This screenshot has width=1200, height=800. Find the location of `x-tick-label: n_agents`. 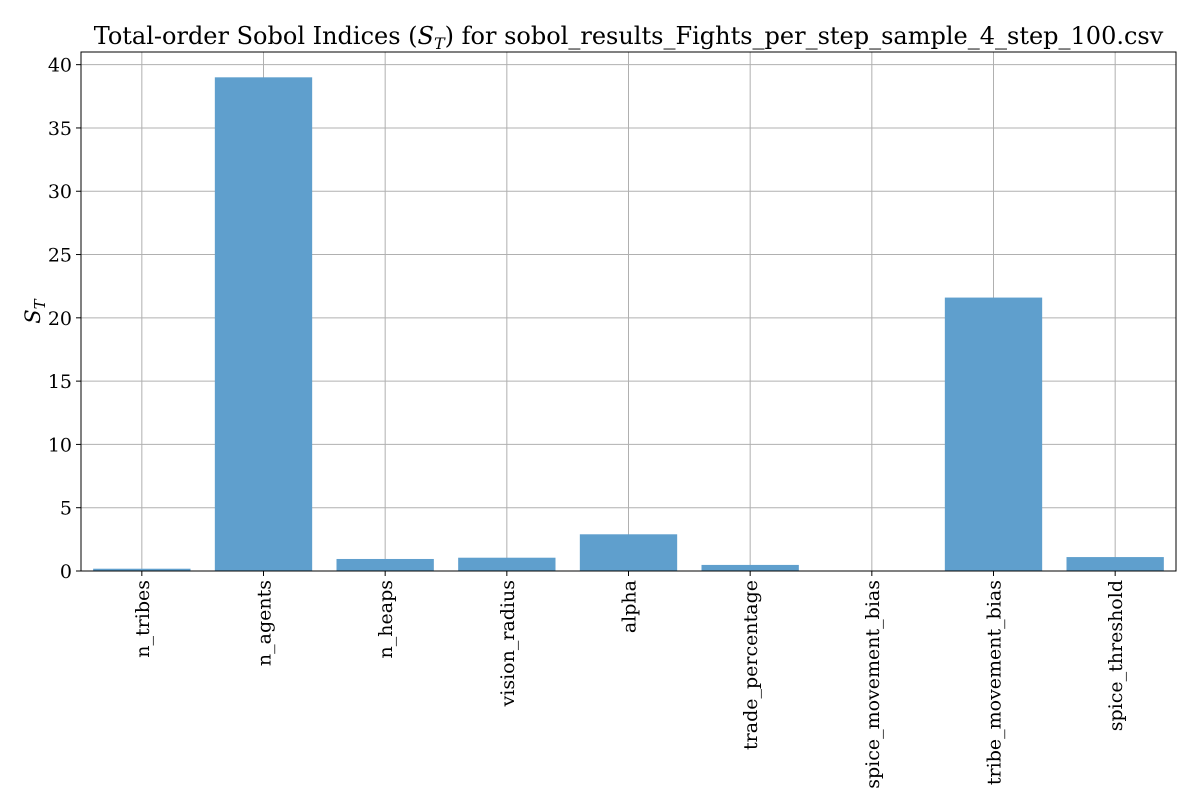

x-tick-label: n_agents is located at coordinates (265, 623).